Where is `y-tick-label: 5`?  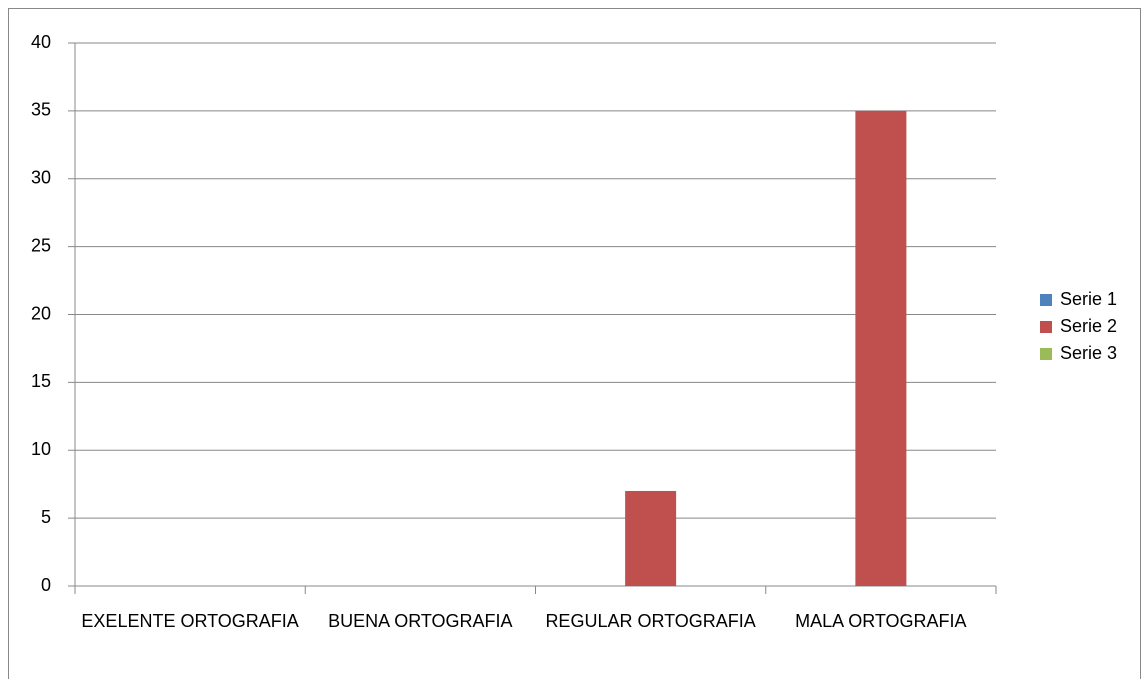
y-tick-label: 5 is located at coordinates (46, 517).